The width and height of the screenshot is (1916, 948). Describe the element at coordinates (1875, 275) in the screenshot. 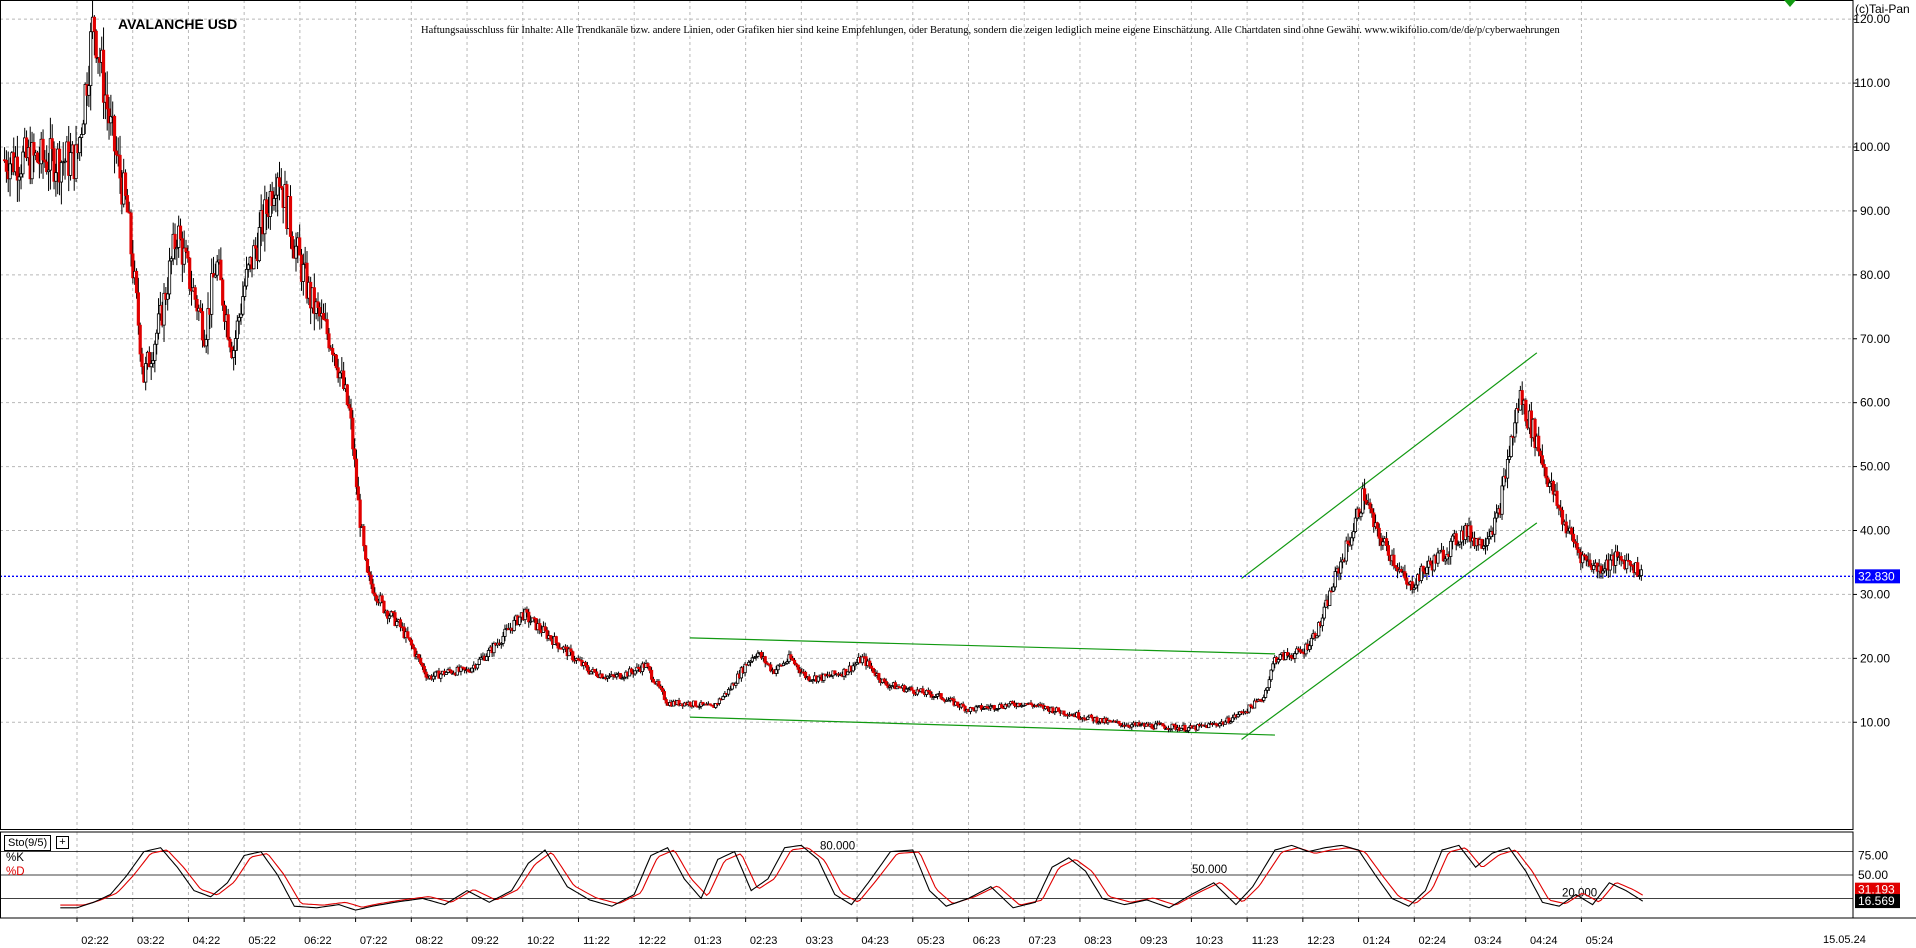

I see `price-tick-label: 80.00` at that location.